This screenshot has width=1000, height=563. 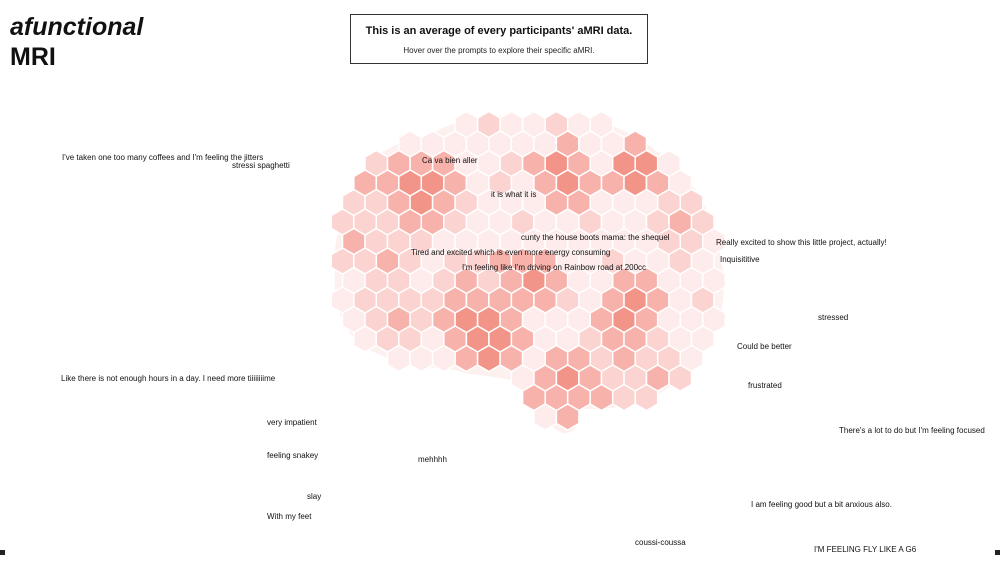 What do you see at coordinates (33, 57) in the screenshot?
I see `app-title-line-2: MRI` at bounding box center [33, 57].